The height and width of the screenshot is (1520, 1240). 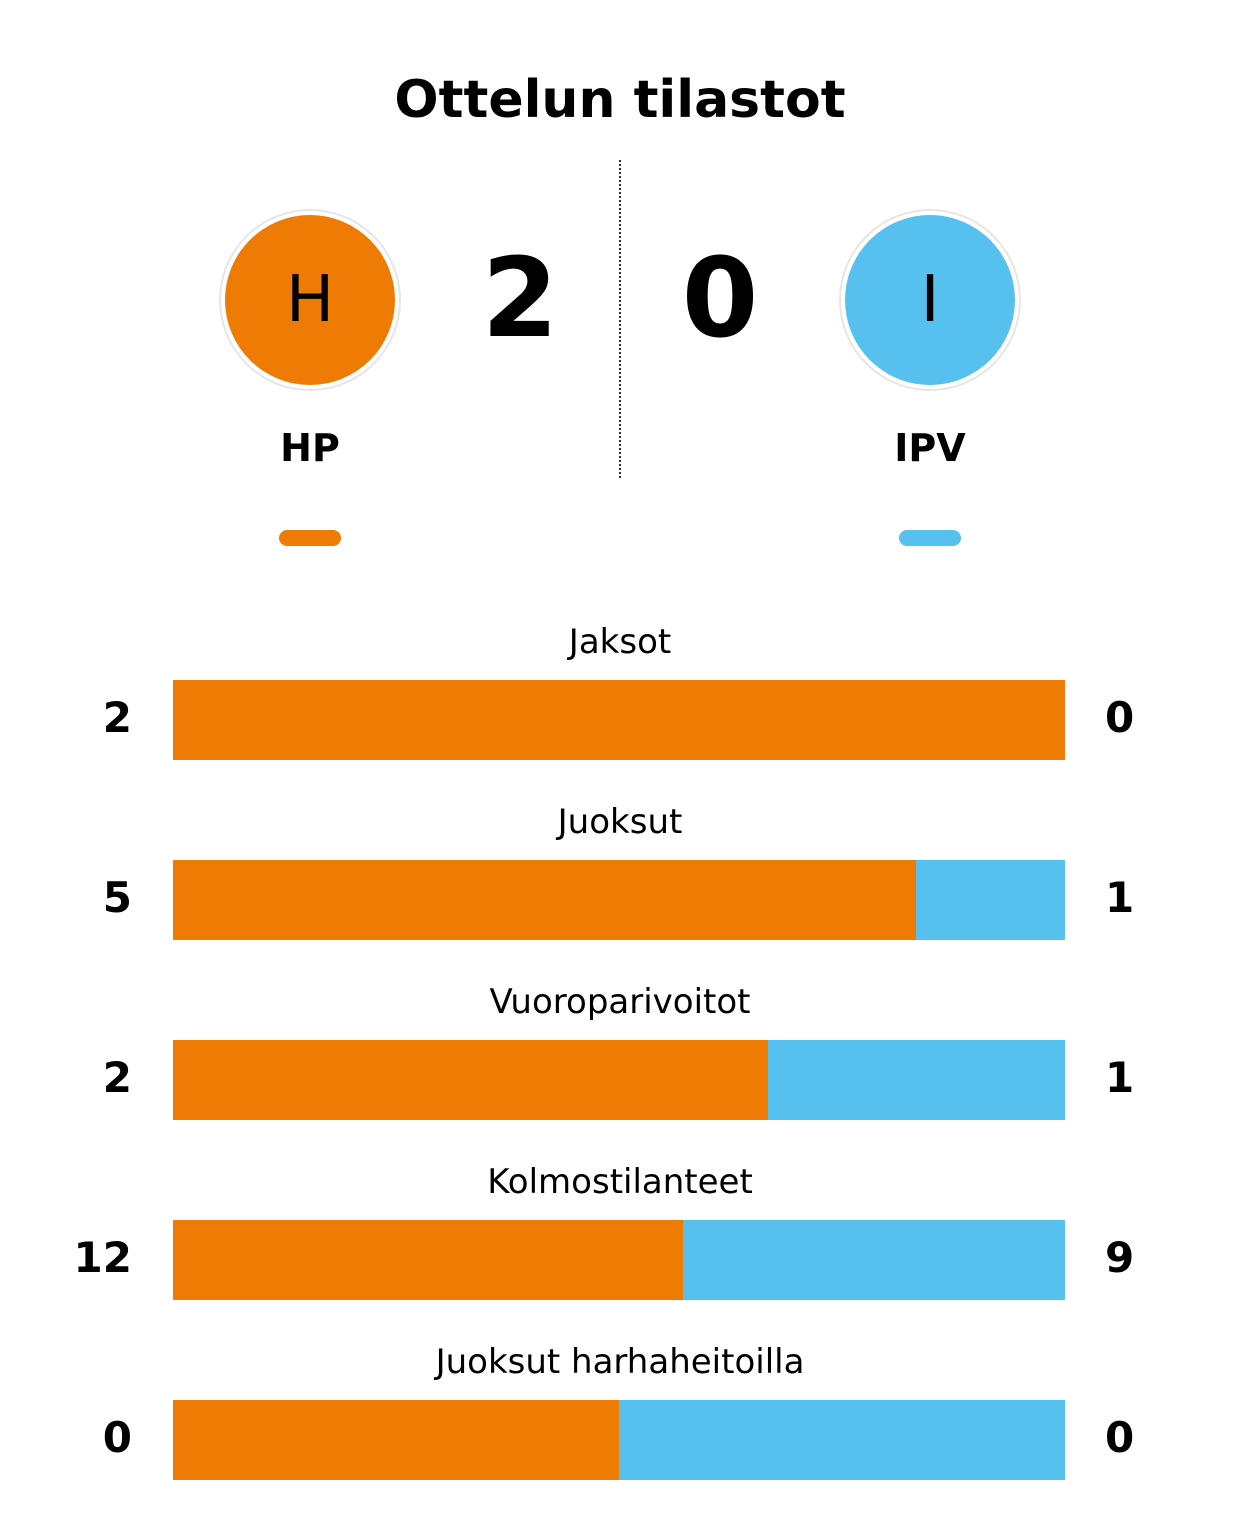 I want to click on page-title: Ottelun tilastot, so click(x=620, y=100).